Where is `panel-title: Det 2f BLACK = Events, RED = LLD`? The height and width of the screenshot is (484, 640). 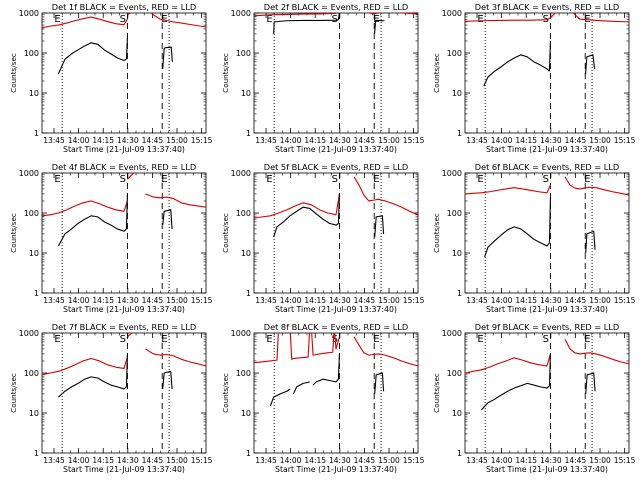 panel-title: Det 2f BLACK = Events, RED = LLD is located at coordinates (336, 7).